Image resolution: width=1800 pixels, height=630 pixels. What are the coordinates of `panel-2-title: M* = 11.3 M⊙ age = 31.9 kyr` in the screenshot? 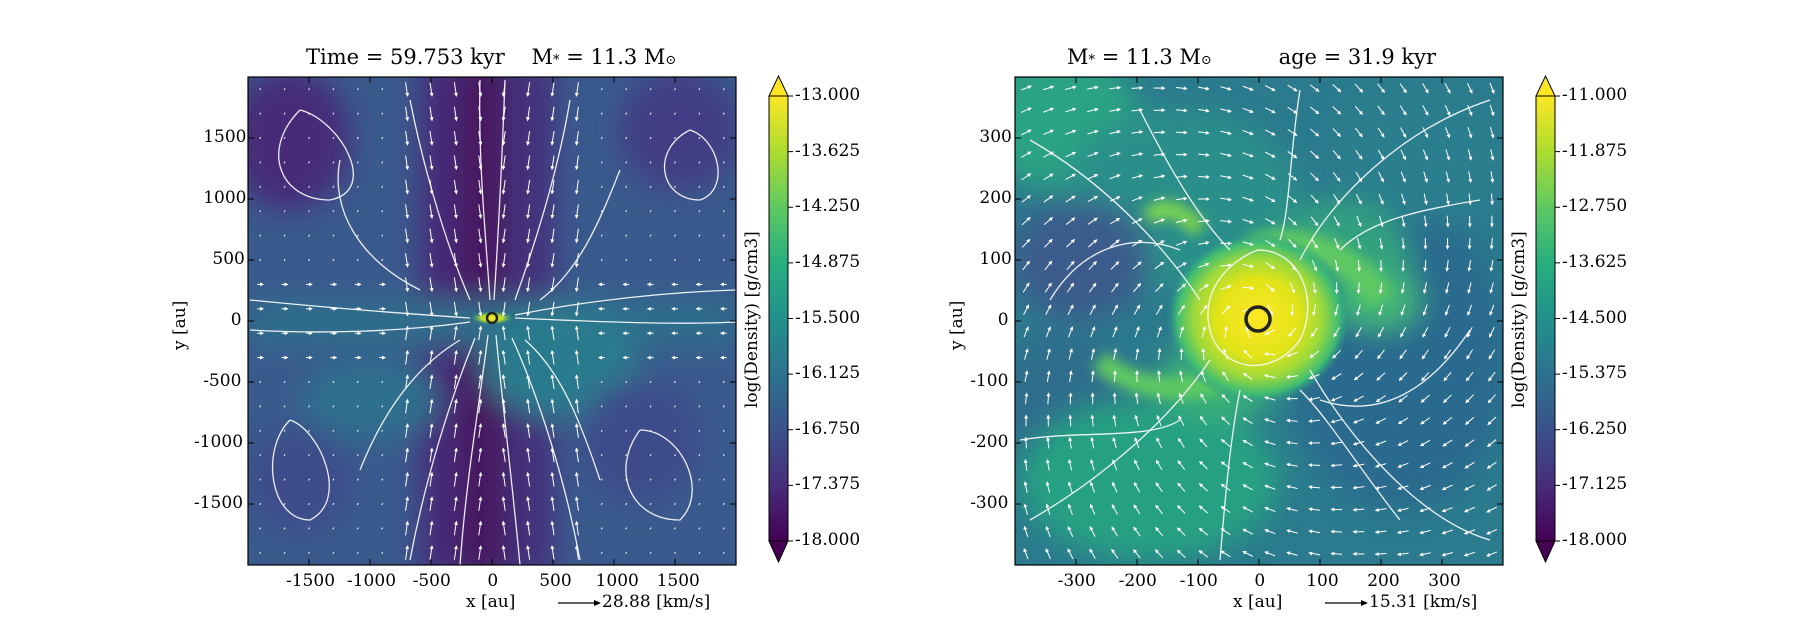 It's located at (1251, 57).